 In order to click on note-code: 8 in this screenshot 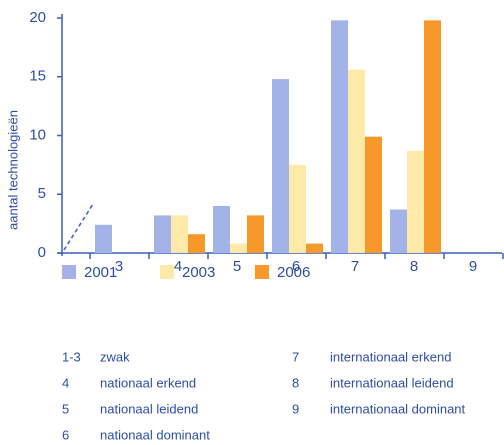, I will do `click(295, 382)`.